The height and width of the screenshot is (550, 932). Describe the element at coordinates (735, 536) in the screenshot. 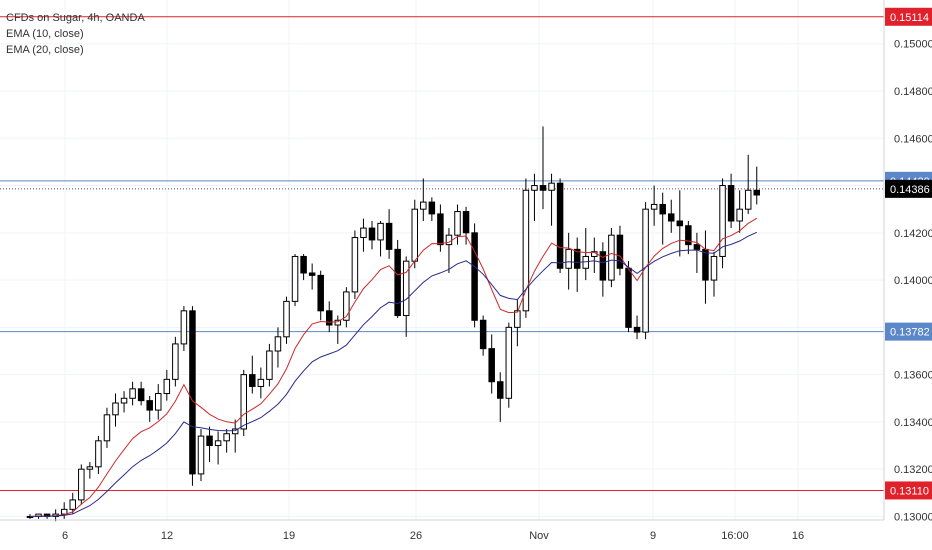

I see `x-tick-label: 16:00` at that location.